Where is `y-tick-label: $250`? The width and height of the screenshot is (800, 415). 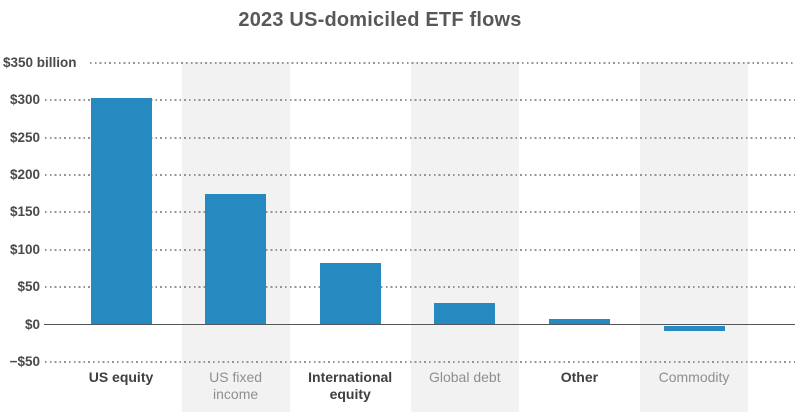 y-tick-label: $250 is located at coordinates (24, 137).